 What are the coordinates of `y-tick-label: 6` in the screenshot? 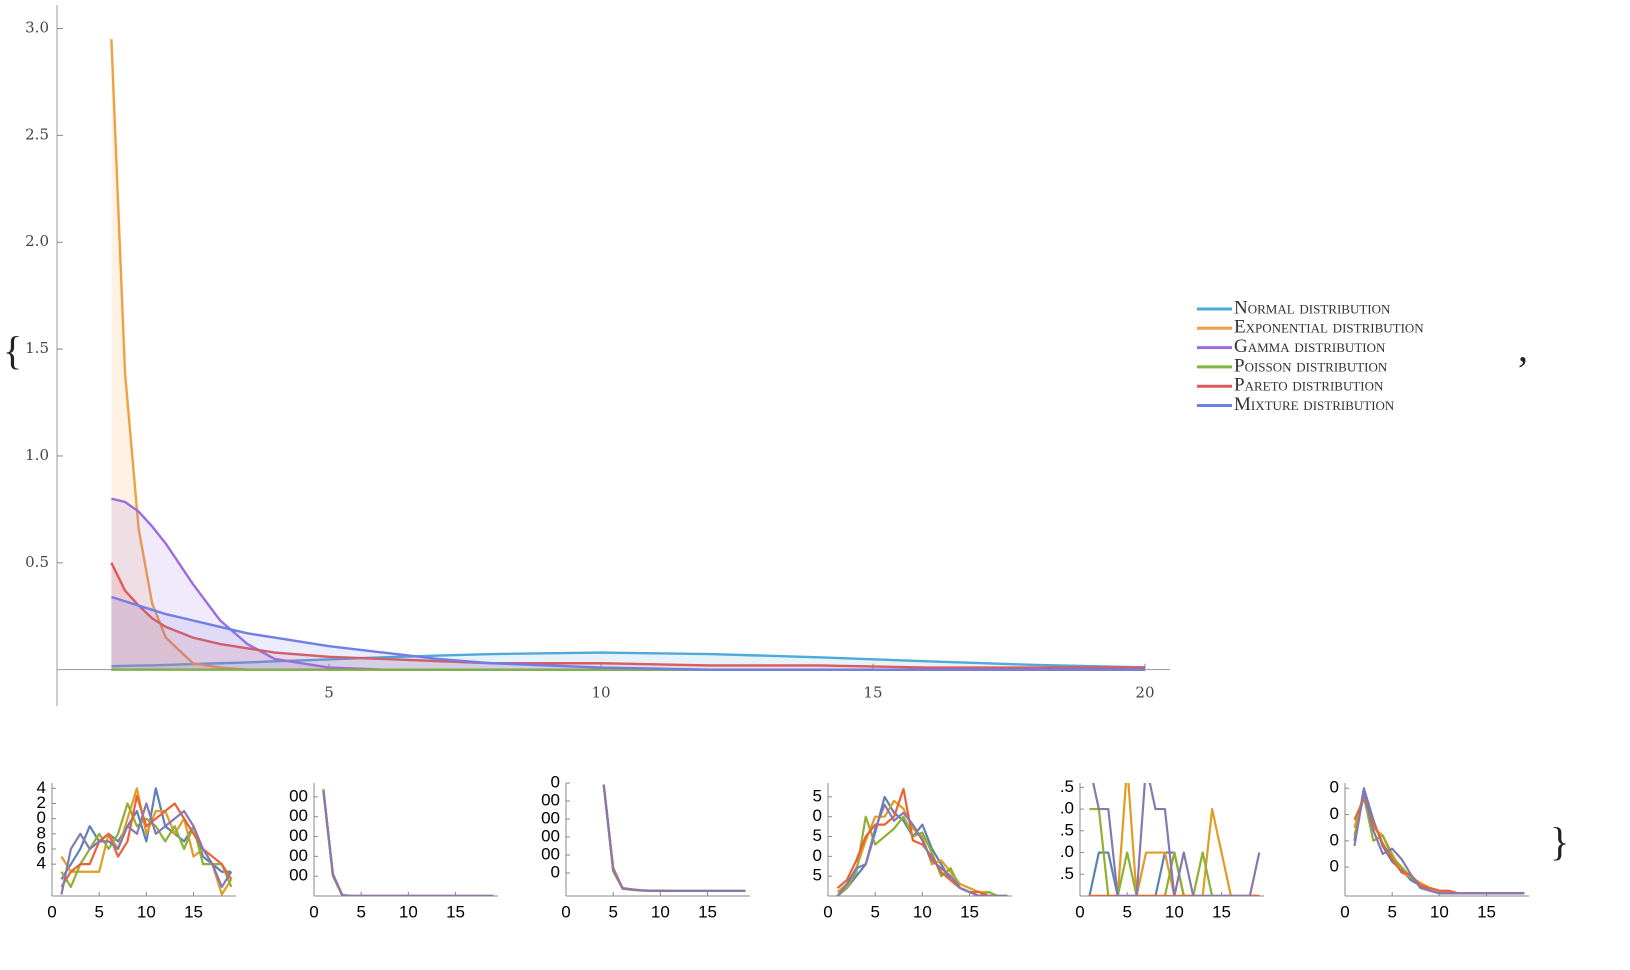 It's located at (41, 847).